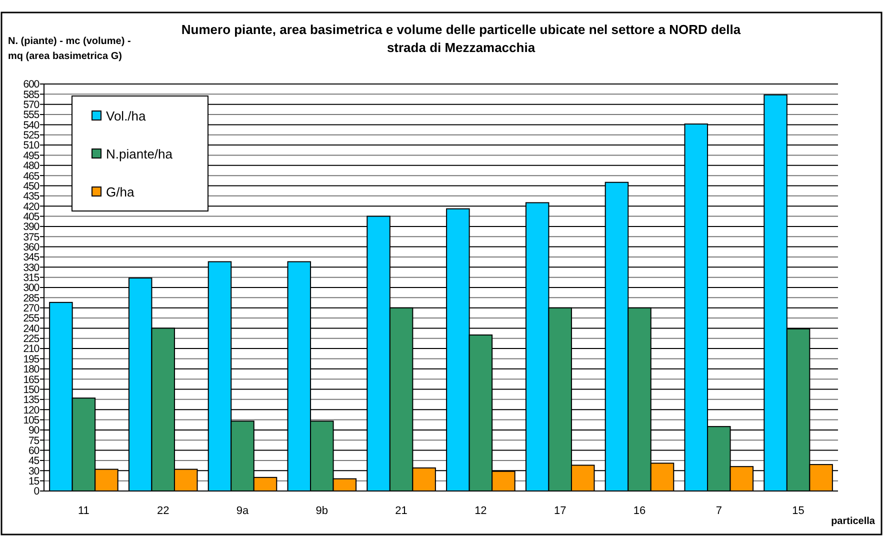 The height and width of the screenshot is (536, 883). What do you see at coordinates (31, 258) in the screenshot?
I see `y-tick-label: 345` at bounding box center [31, 258].